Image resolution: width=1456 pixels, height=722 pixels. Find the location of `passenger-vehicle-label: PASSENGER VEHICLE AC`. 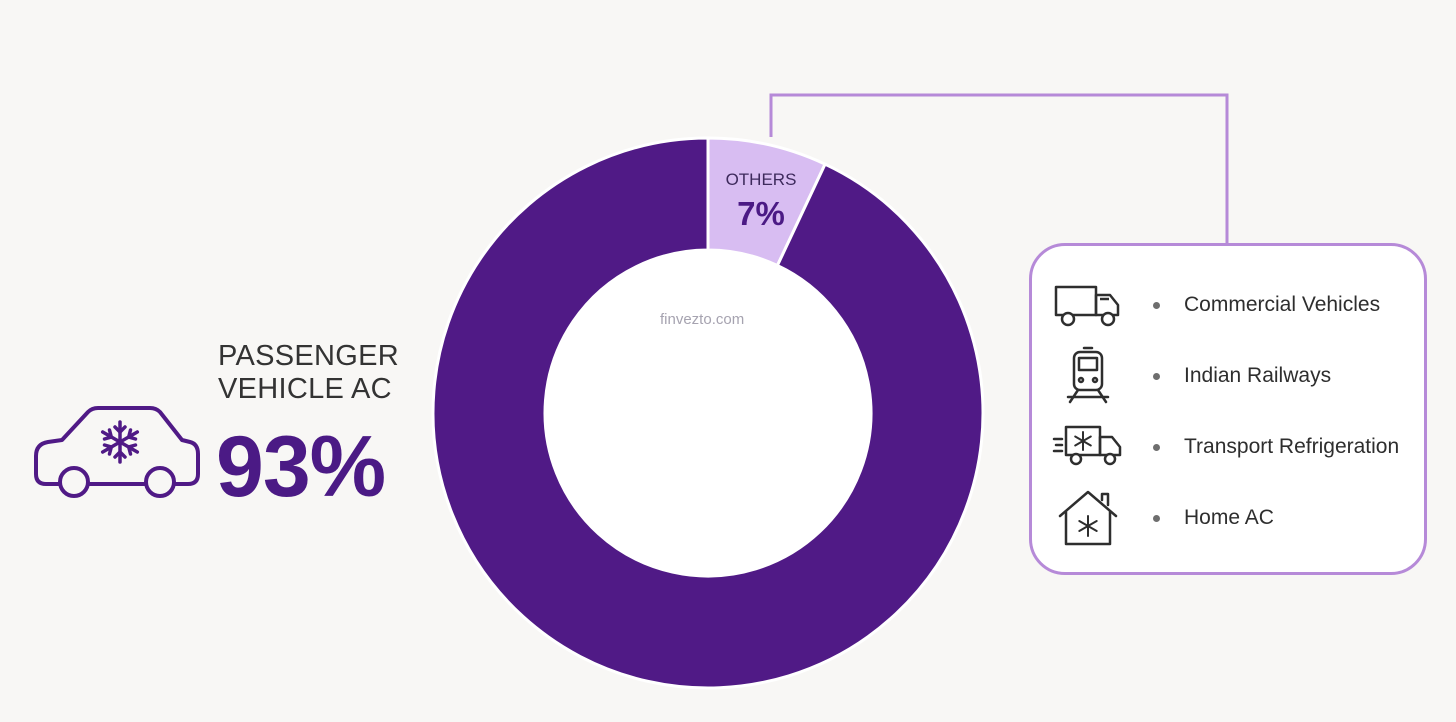

passenger-vehicle-label: PASSENGER VEHICLE AC is located at coordinates (308, 373).